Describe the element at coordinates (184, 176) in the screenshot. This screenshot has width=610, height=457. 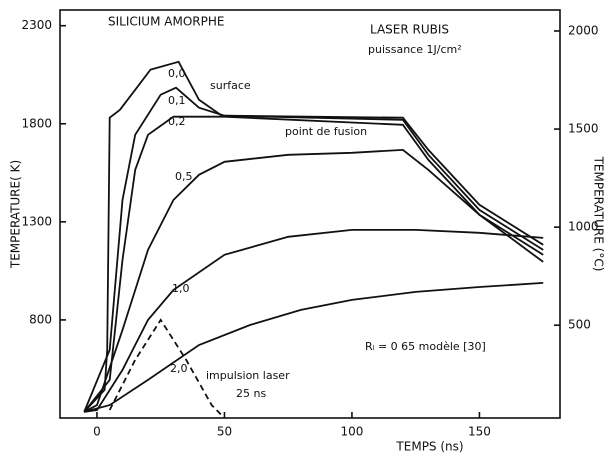
I see `series-label: 0,5` at that location.